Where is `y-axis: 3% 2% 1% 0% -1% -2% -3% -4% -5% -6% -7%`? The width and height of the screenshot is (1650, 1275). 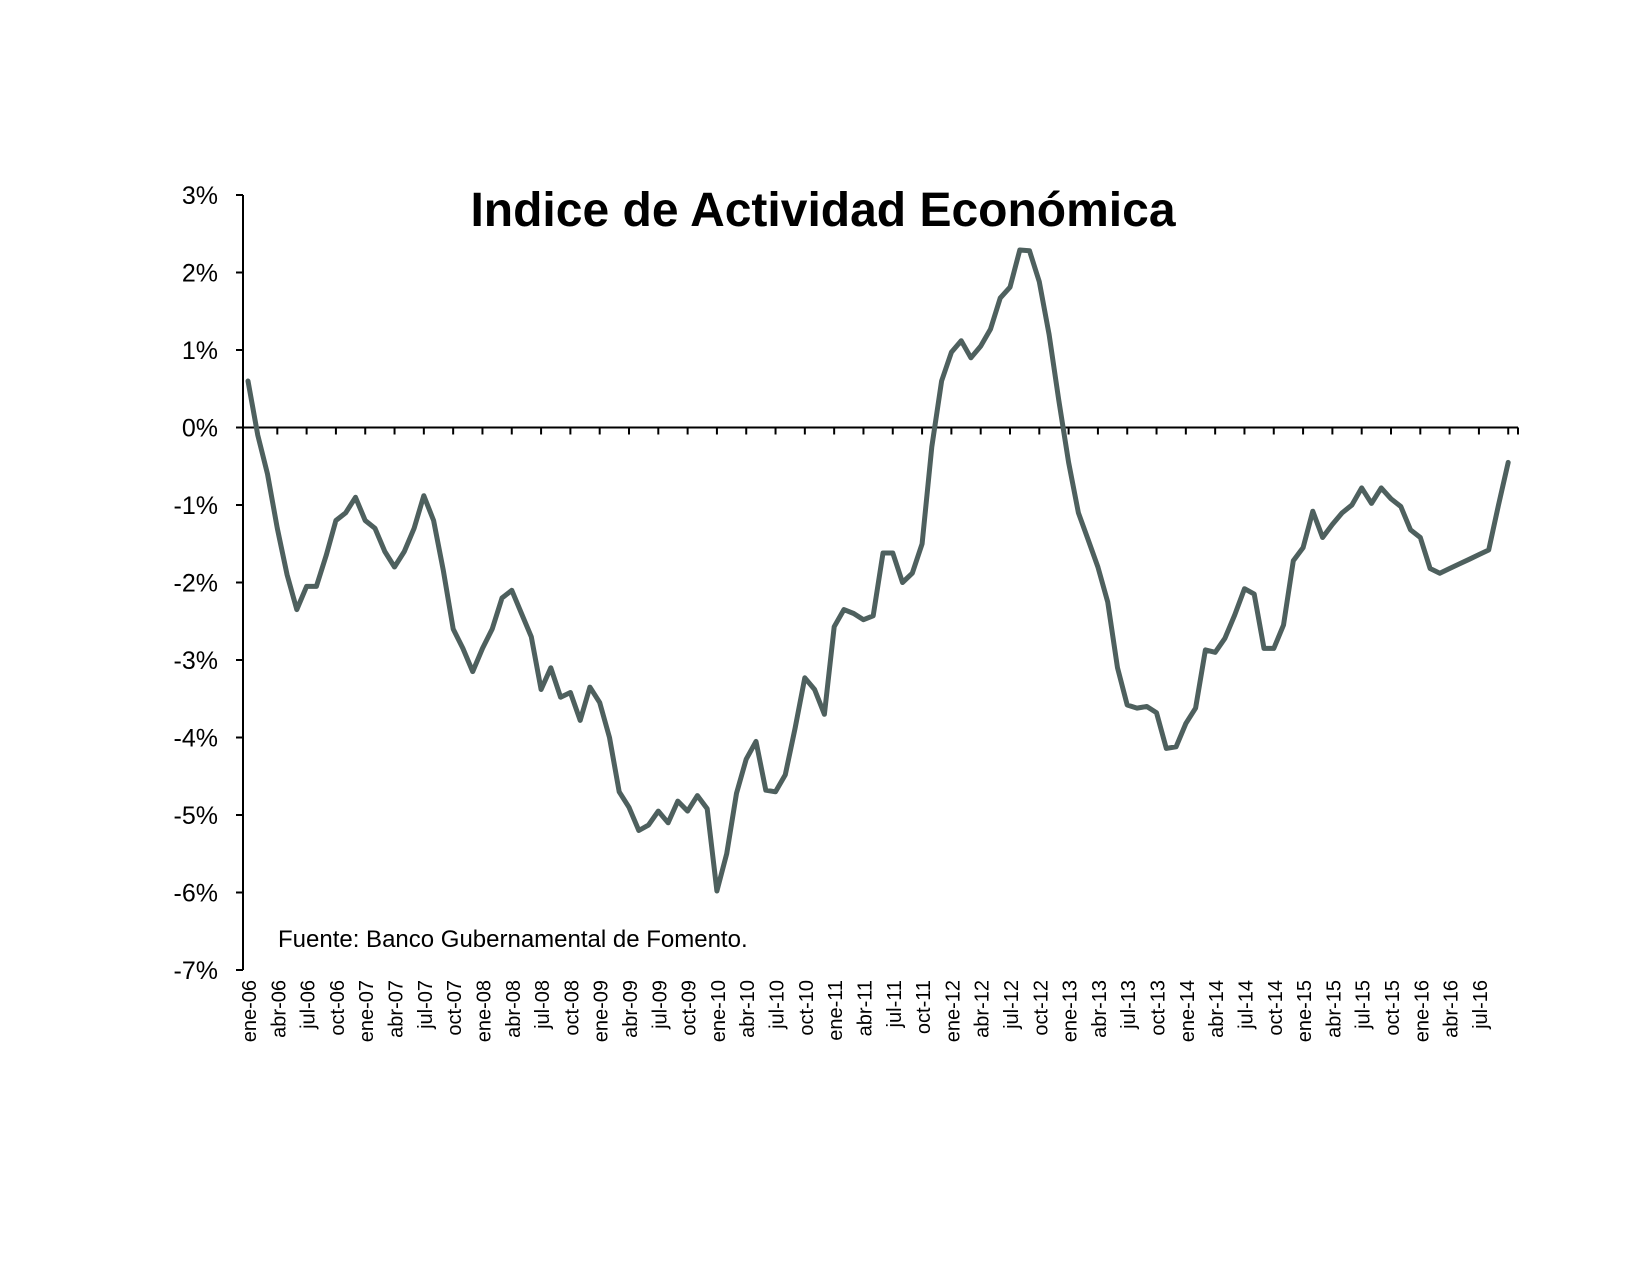 y-axis: 3% 2% 1% 0% -1% -2% -3% -4% -5% -6% -7% is located at coordinates (209, 583).